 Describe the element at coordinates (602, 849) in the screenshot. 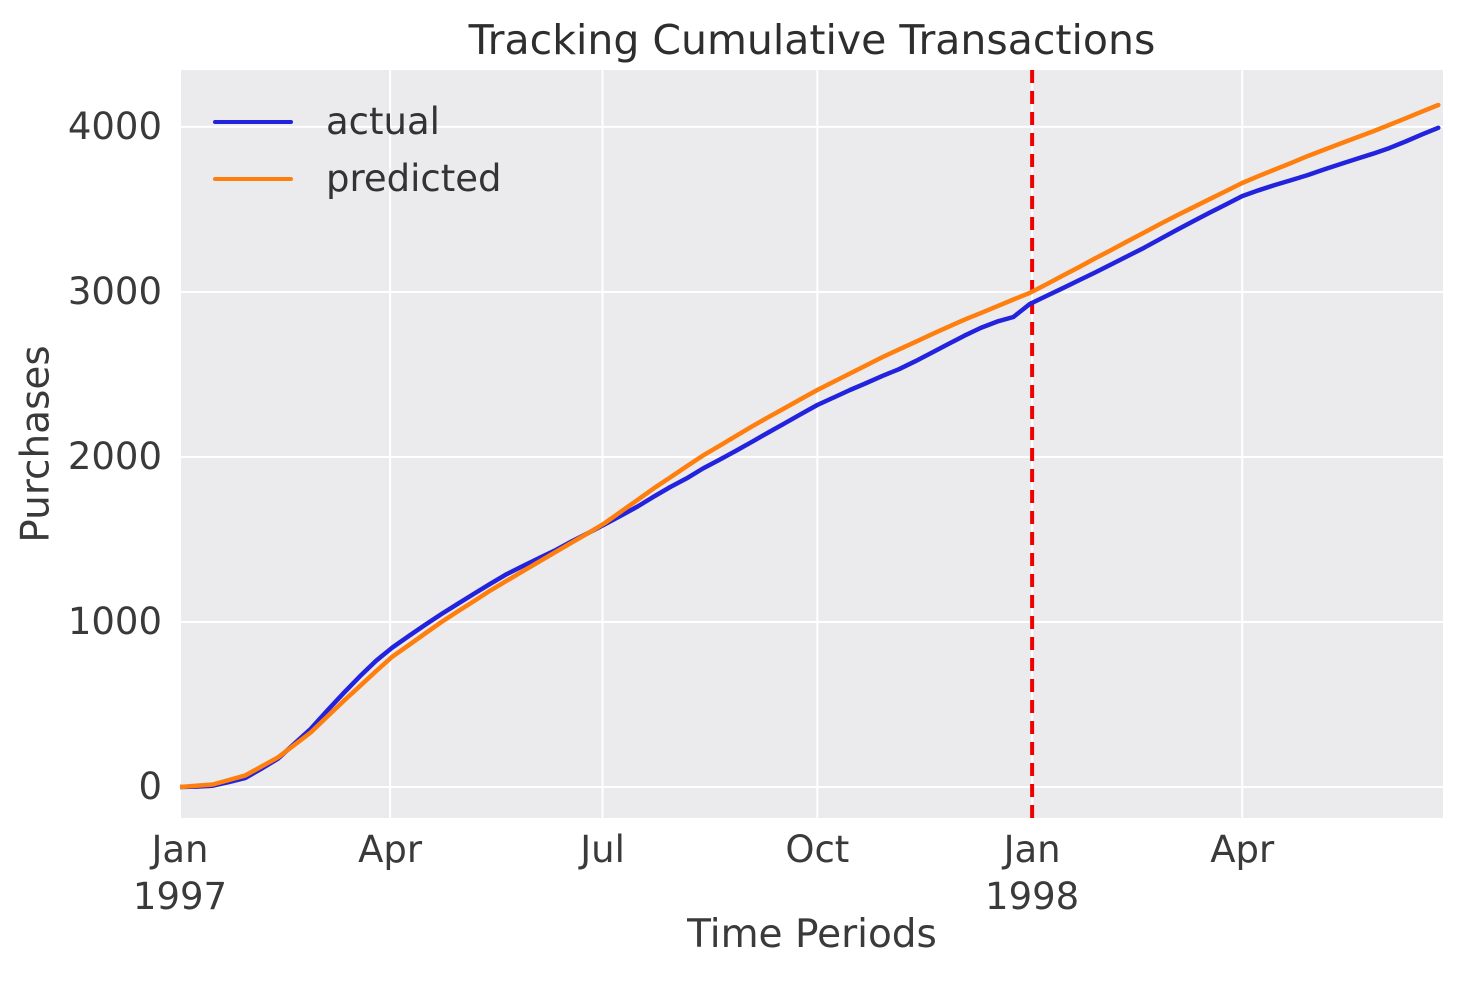

I see `x-tick-label: Jul` at that location.